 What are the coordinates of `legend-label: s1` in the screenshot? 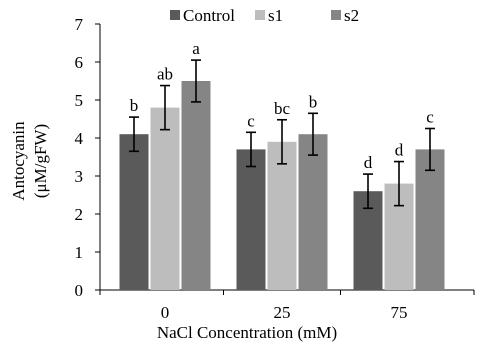 It's located at (275, 15).